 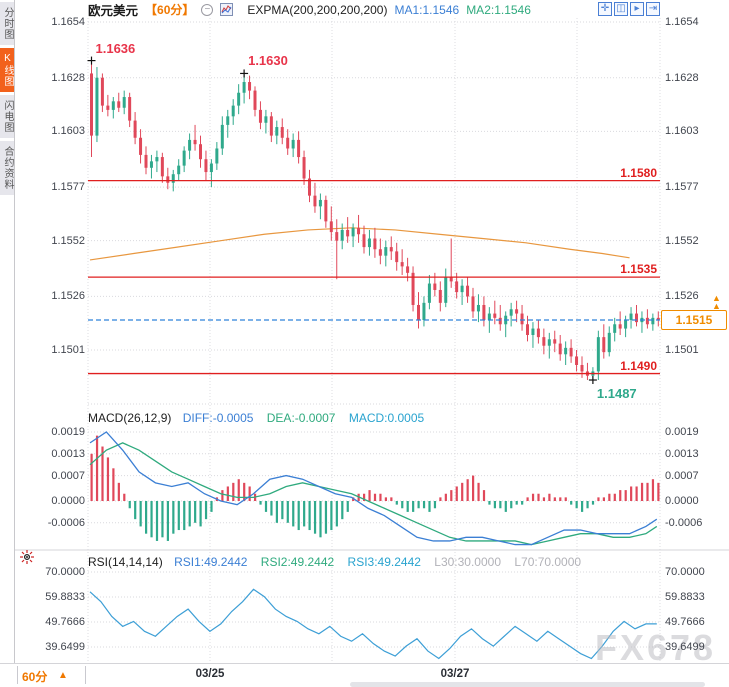 I want to click on rsi2-value: RSI2:49.2442, so click(x=297, y=562).